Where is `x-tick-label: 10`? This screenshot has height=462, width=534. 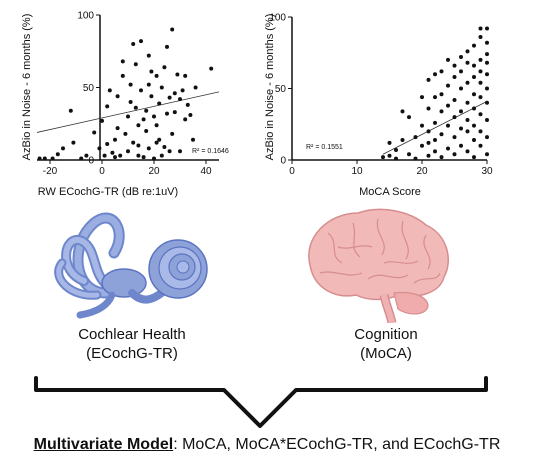 x-tick-label: 10 is located at coordinates (357, 171).